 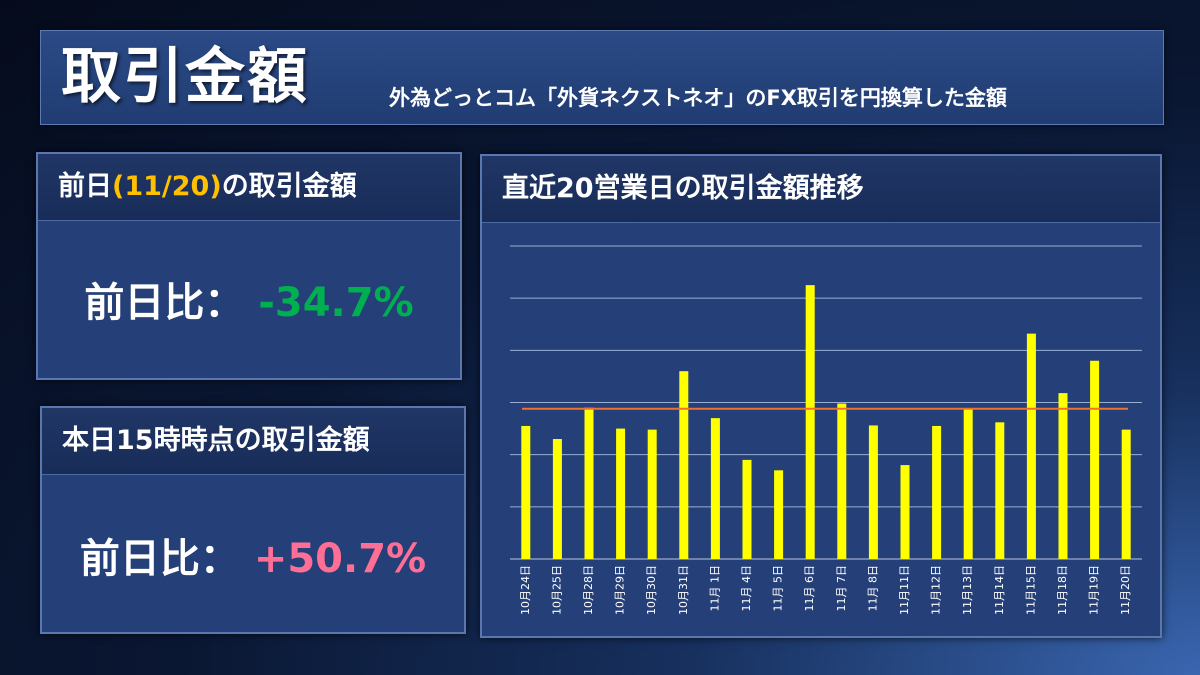 What do you see at coordinates (967, 590) in the screenshot?
I see `x-tick-label: 11月13日` at bounding box center [967, 590].